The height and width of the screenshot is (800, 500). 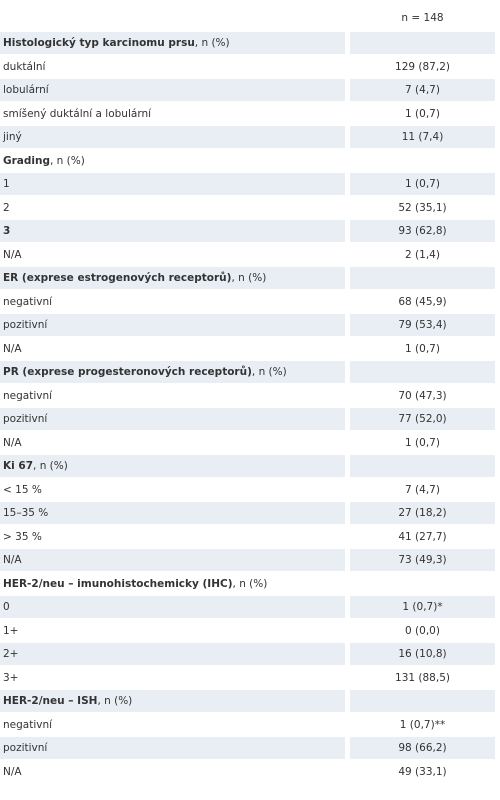 I want to click on row-value: 70 (47,3), so click(x=422, y=396).